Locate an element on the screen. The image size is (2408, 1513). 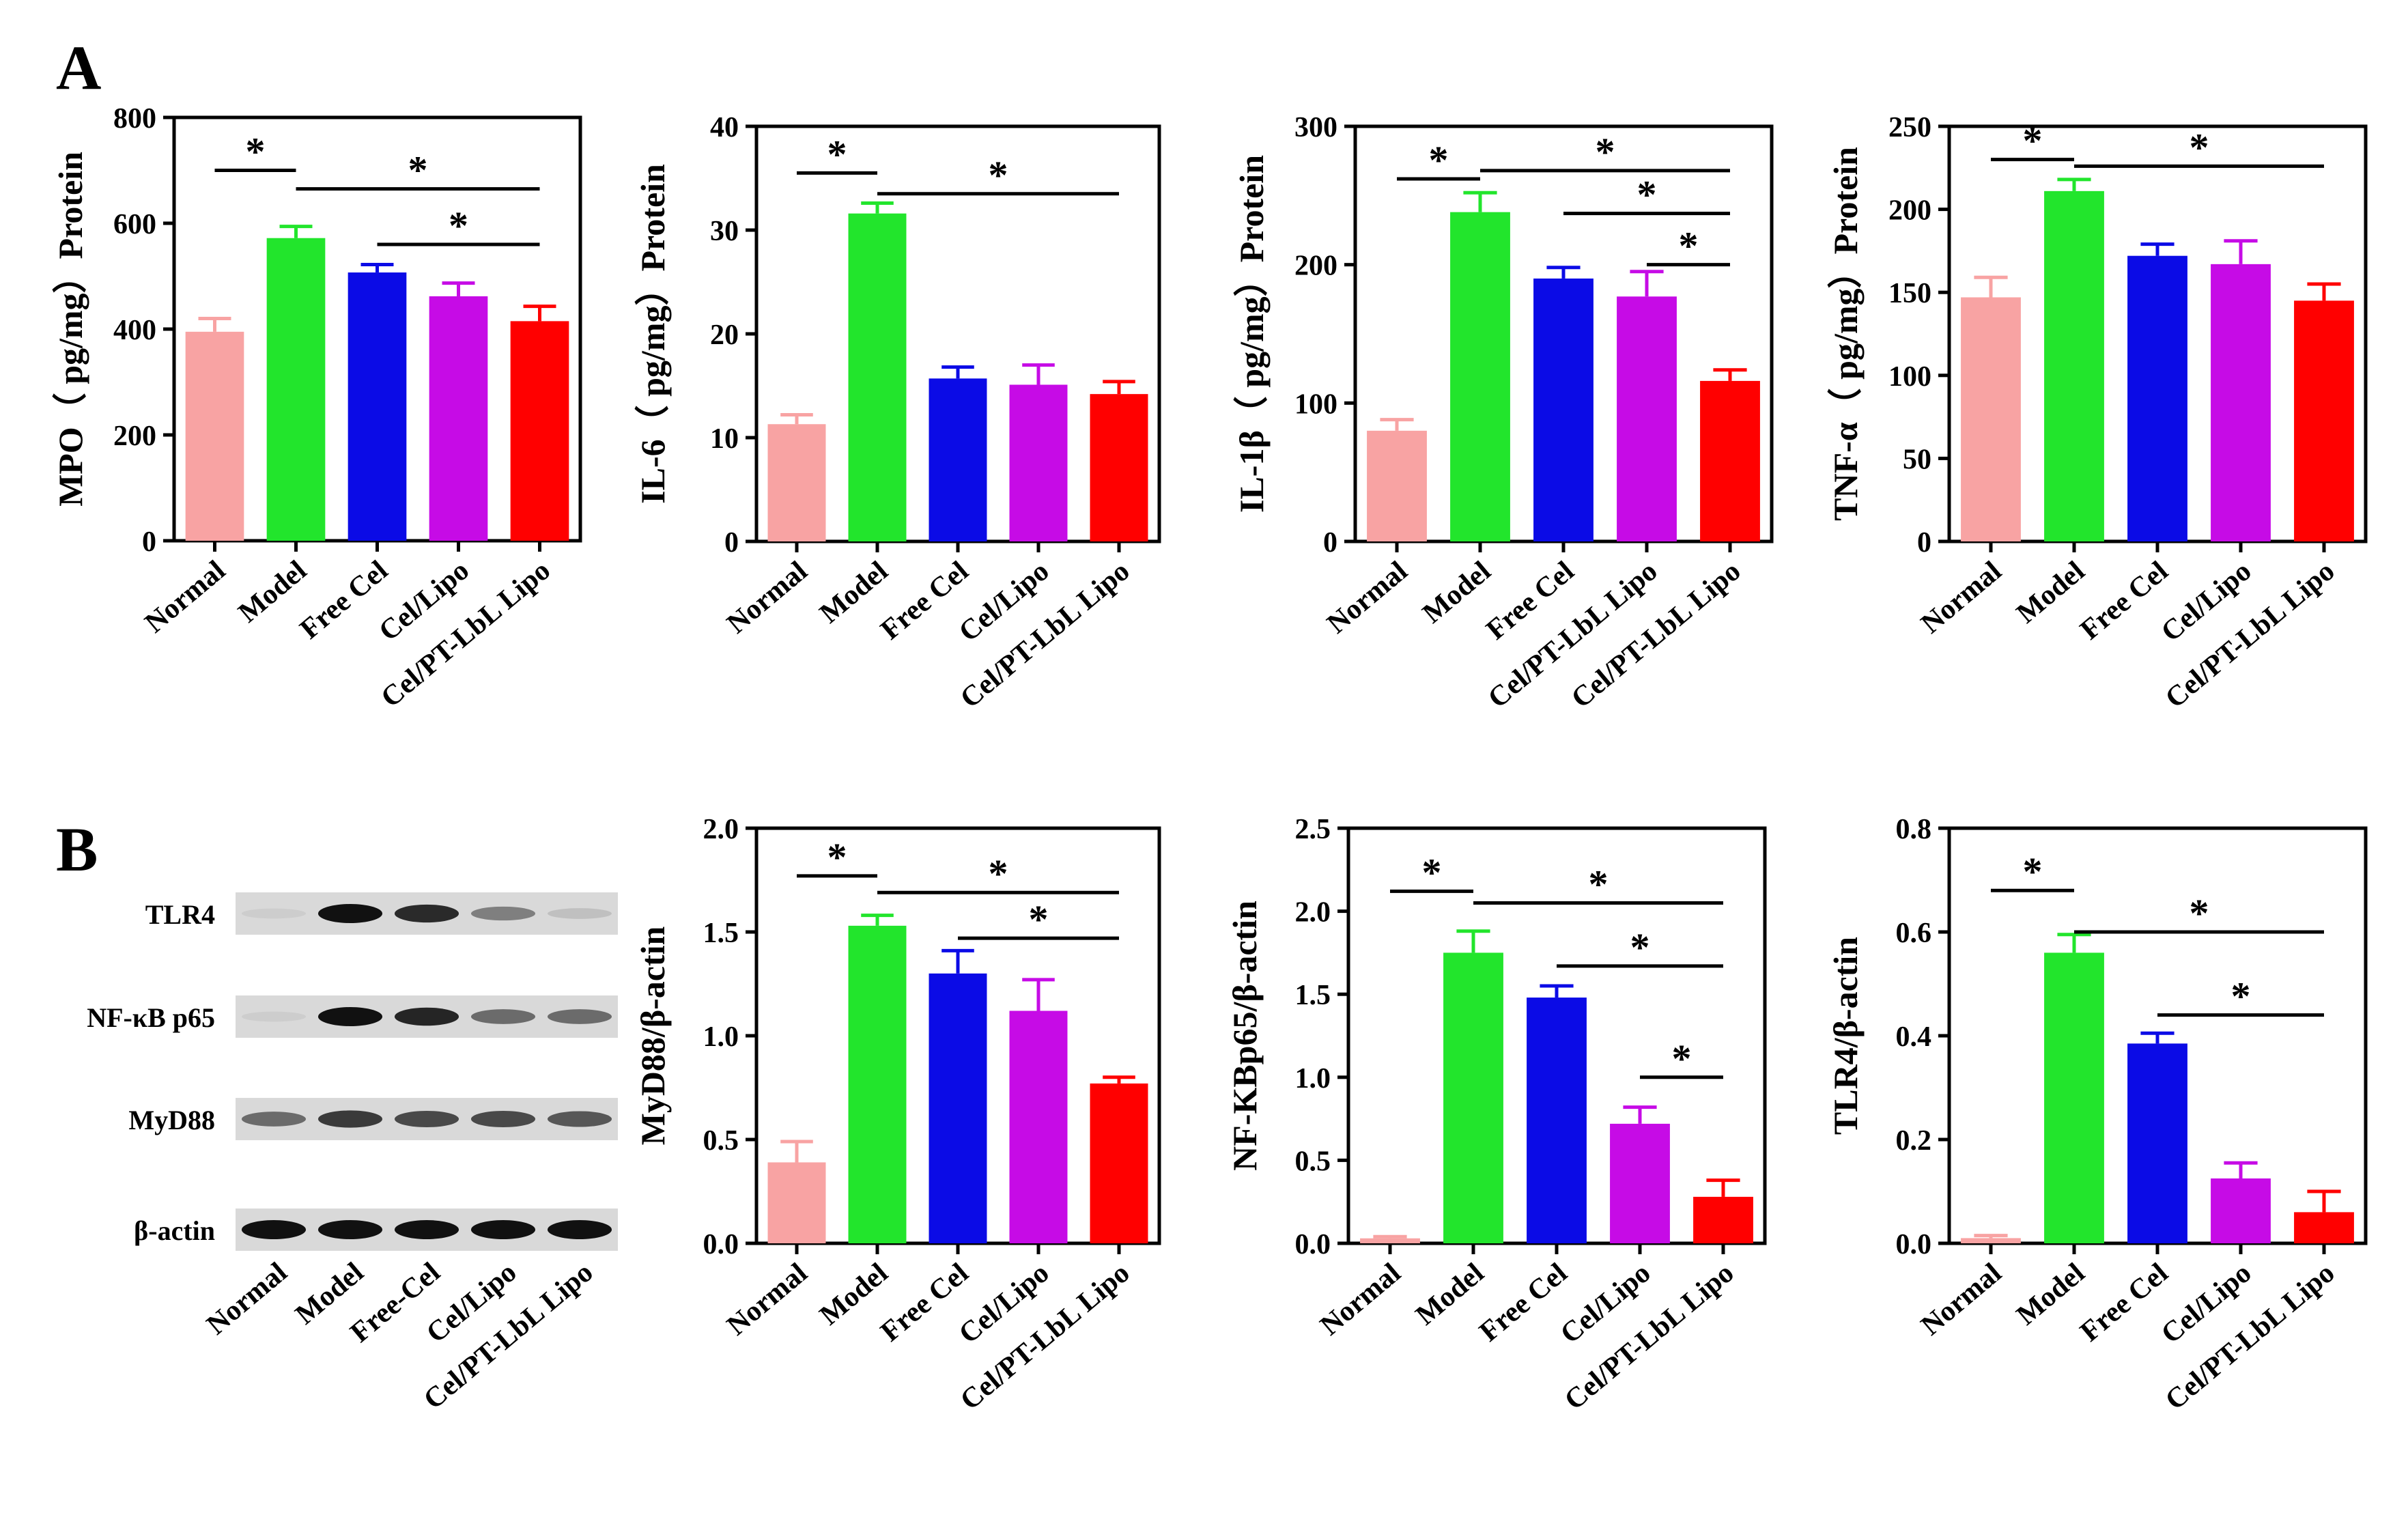
y-tick-label: 0.6 is located at coordinates (1914, 934).